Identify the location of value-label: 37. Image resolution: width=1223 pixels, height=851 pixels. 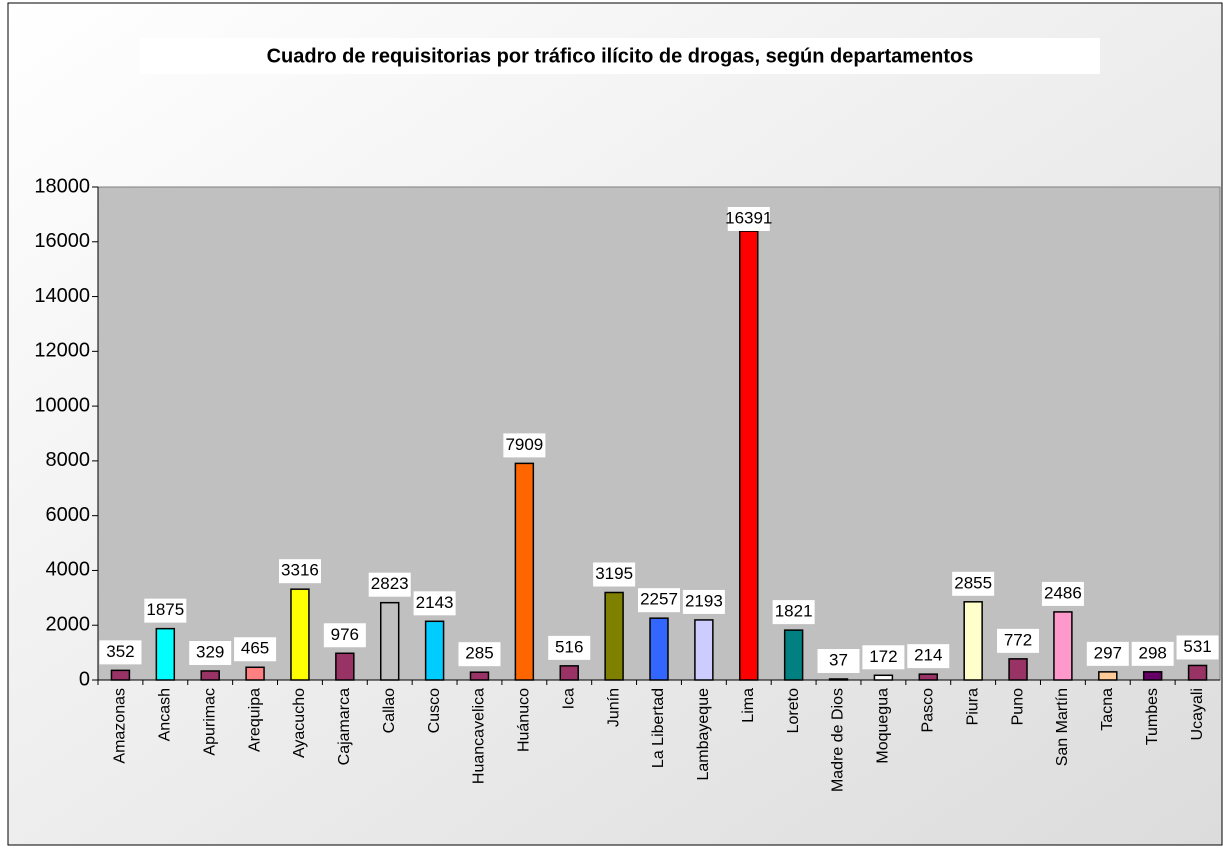
(838, 659).